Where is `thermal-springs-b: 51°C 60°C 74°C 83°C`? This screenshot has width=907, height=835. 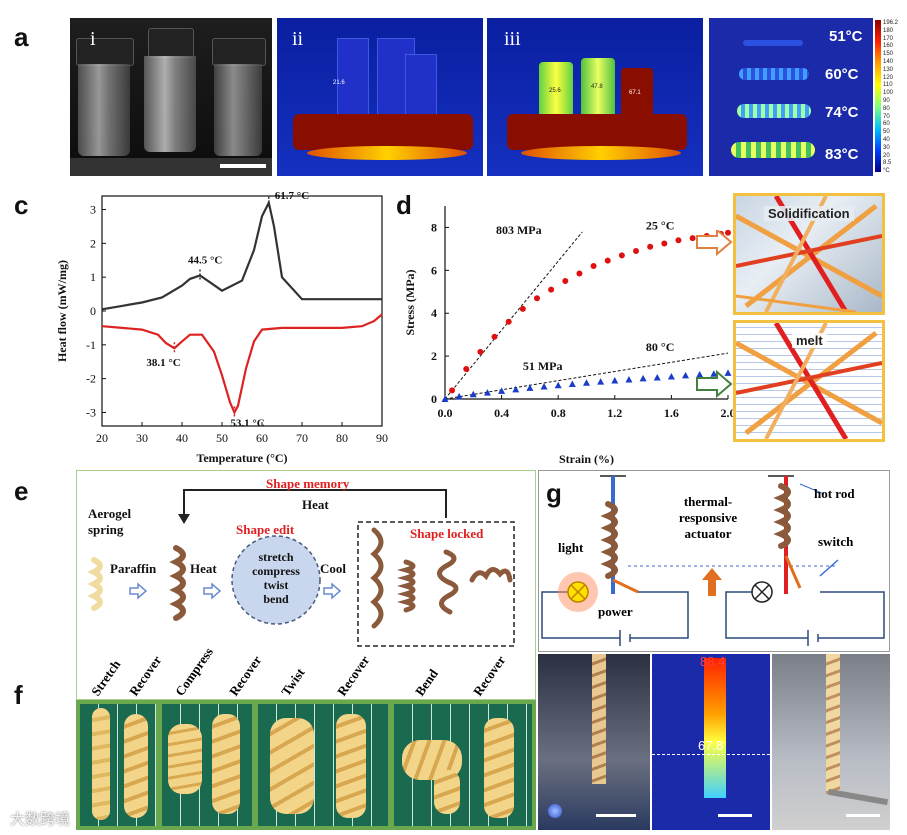 thermal-springs-b: 51°C 60°C 74°C 83°C is located at coordinates (791, 97).